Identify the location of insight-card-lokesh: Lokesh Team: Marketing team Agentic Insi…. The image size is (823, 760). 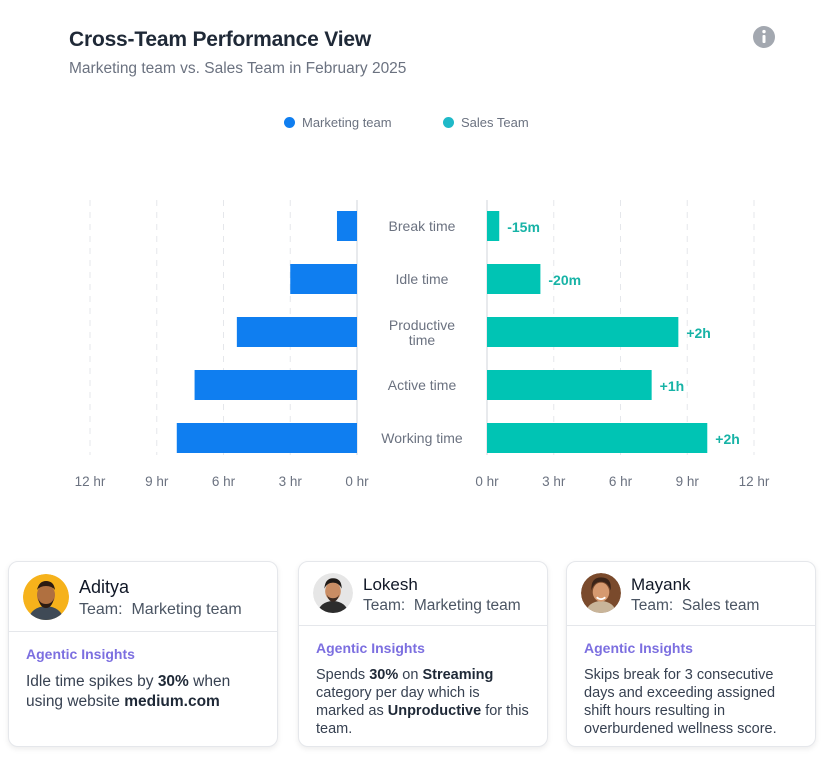
(423, 654).